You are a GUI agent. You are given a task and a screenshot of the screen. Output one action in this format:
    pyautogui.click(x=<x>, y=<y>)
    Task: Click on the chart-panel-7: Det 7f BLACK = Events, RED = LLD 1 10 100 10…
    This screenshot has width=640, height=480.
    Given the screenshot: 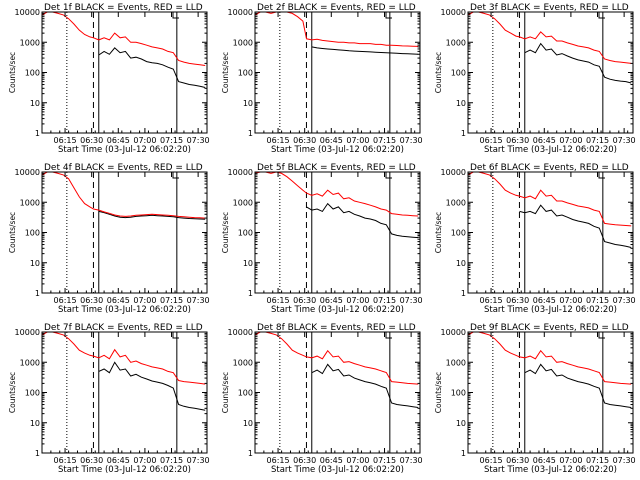 What is the action you would take?
    pyautogui.click(x=109, y=399)
    